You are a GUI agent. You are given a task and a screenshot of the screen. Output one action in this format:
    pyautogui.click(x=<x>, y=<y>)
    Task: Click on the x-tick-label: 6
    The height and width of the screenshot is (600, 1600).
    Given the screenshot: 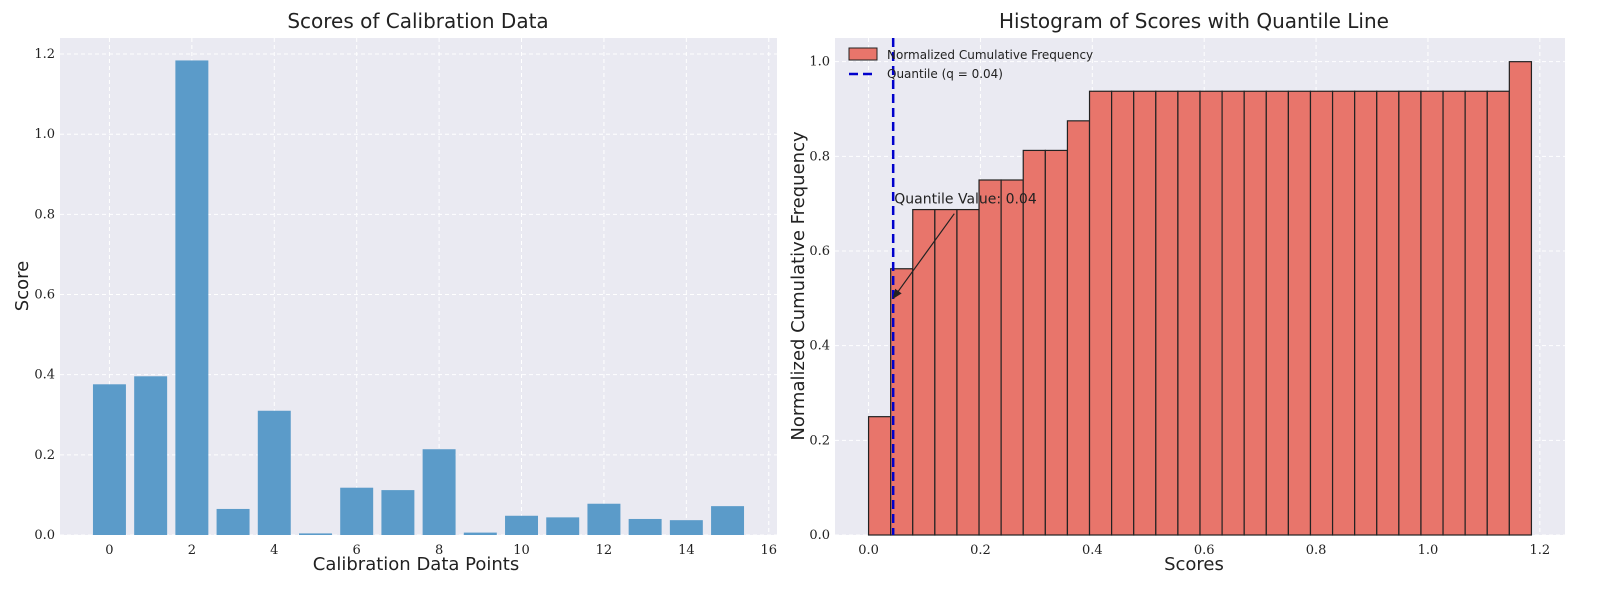 What is the action you would take?
    pyautogui.click(x=357, y=550)
    